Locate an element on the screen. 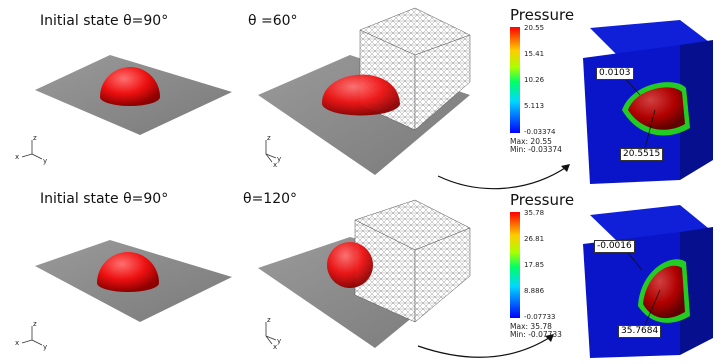 The width and height of the screenshot is (726, 364). top-final-state-label: θ =60° is located at coordinates (273, 21).